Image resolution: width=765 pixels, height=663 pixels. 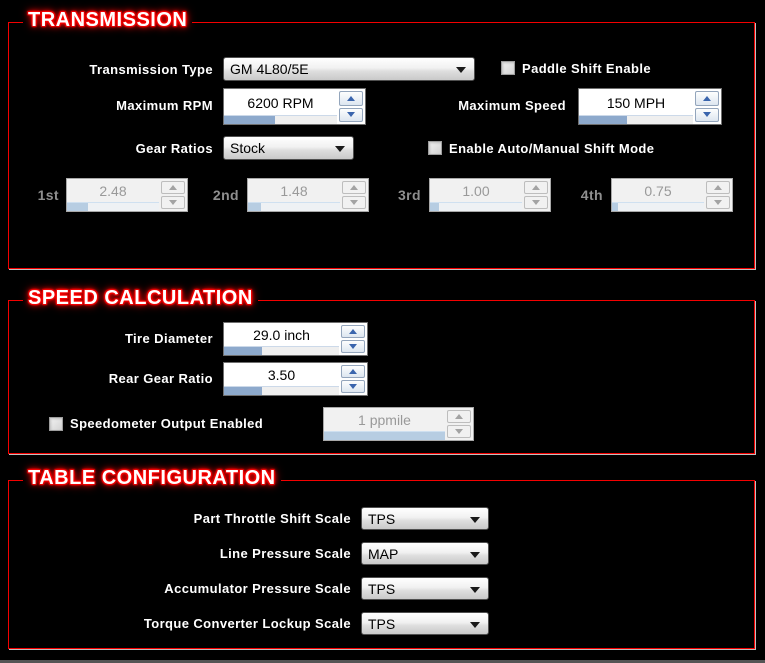 I want to click on maximum-speed-input: 150 MPH, so click(x=636, y=106).